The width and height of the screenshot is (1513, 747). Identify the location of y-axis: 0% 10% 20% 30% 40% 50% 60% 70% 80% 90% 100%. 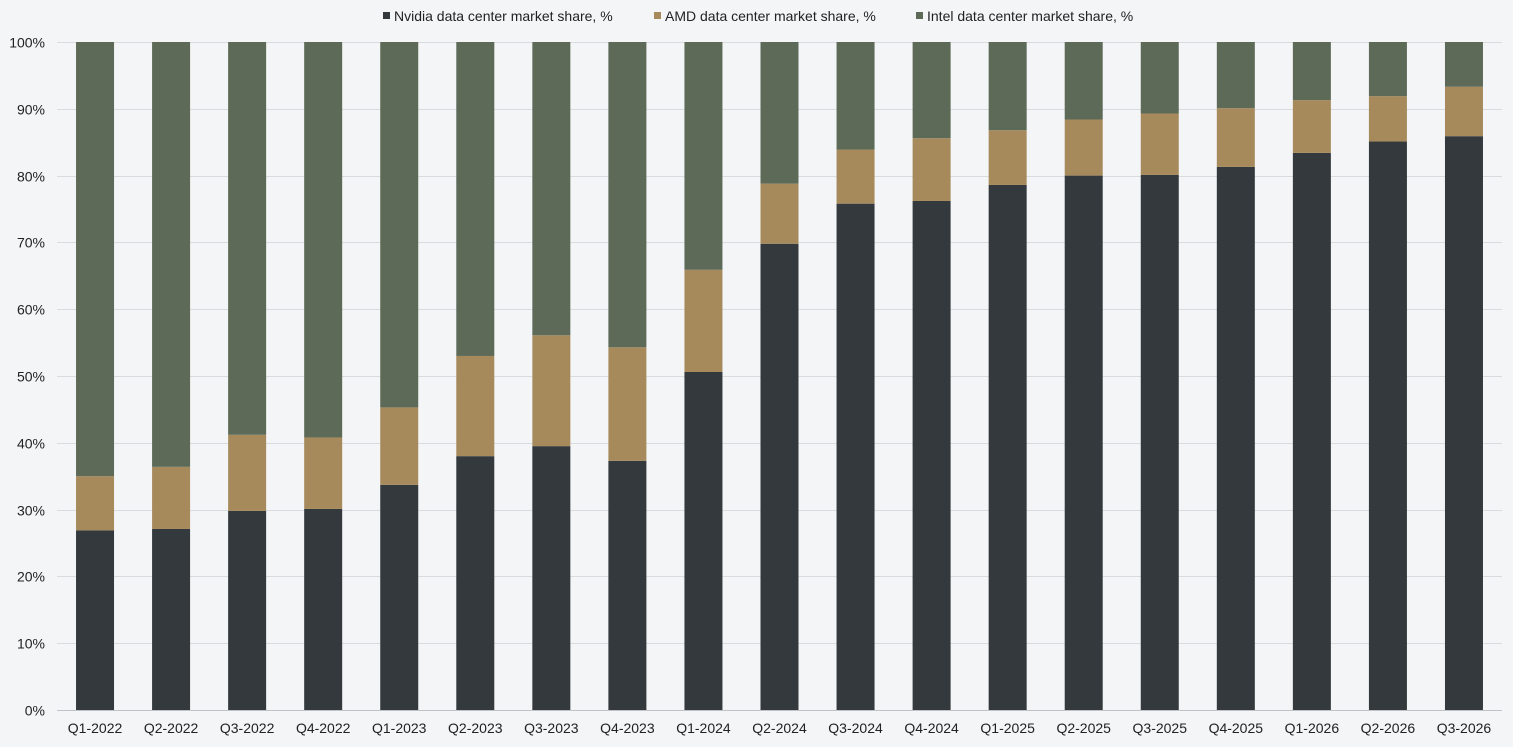
(27, 377).